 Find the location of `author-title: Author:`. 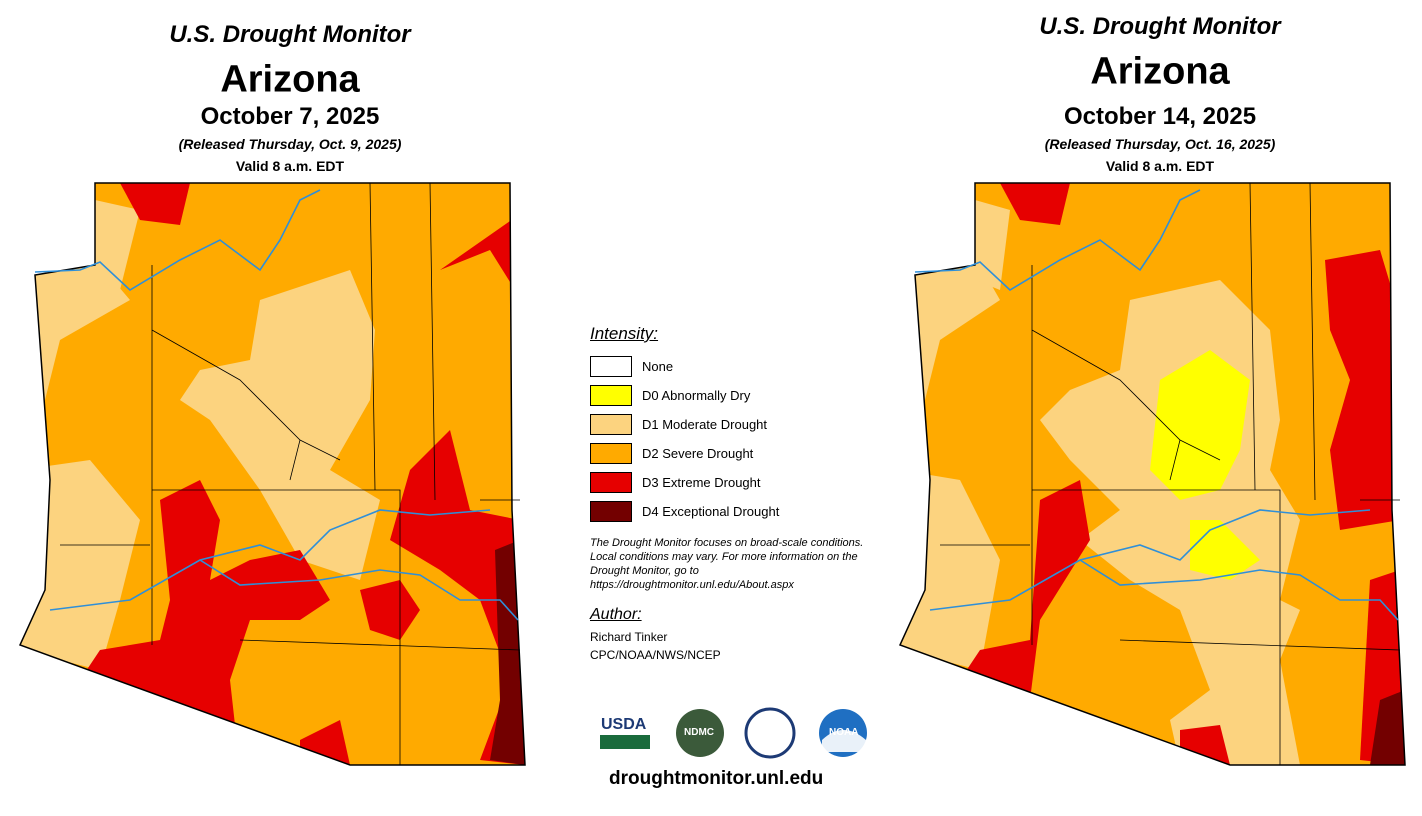

author-title: Author: is located at coordinates (616, 614).